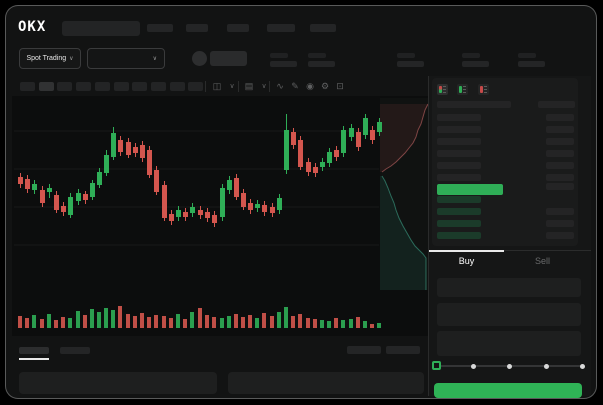 Image resolution: width=603 pixels, height=405 pixels. Describe the element at coordinates (75, 350) in the screenshot. I see `bottom-tab` at that location.